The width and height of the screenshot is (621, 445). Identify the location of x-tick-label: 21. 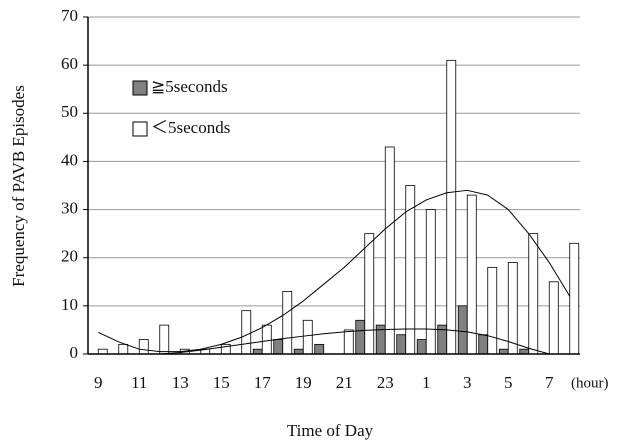
(344, 382).